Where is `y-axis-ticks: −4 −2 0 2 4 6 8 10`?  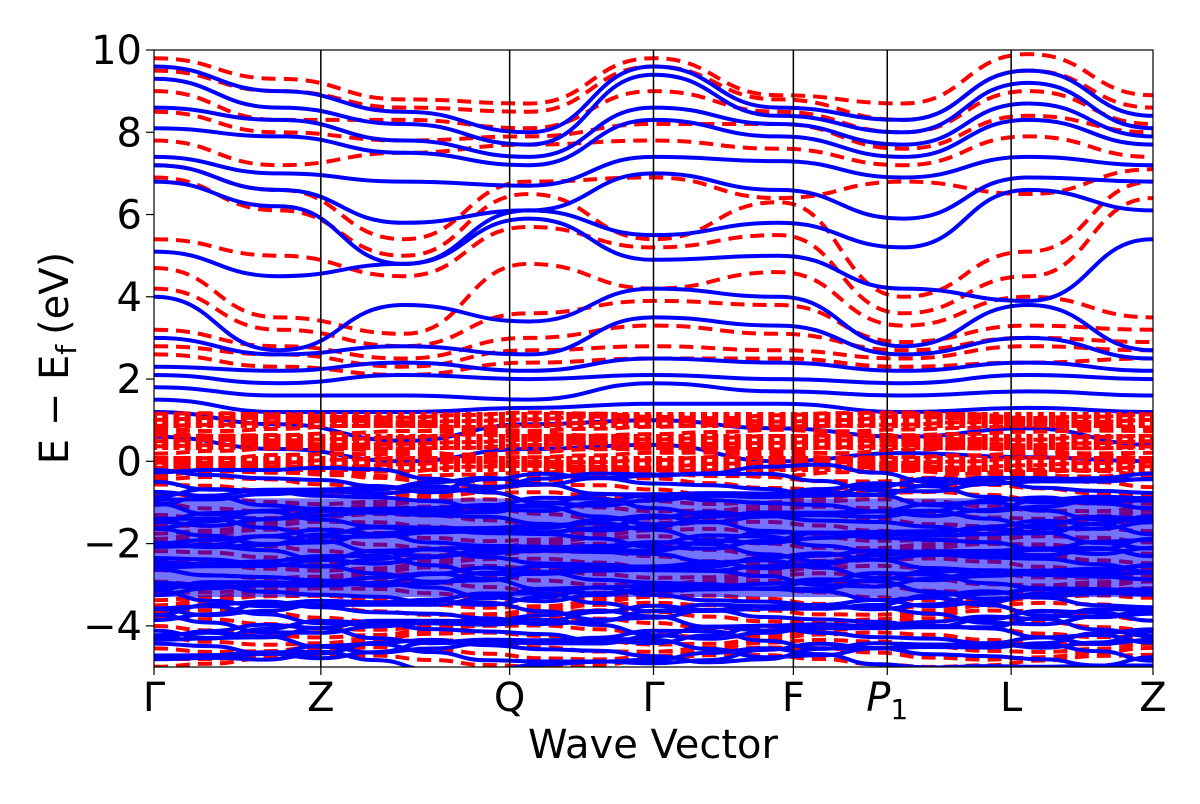
y-axis-ticks: −4 −2 0 2 4 6 8 10 is located at coordinates (118, 339).